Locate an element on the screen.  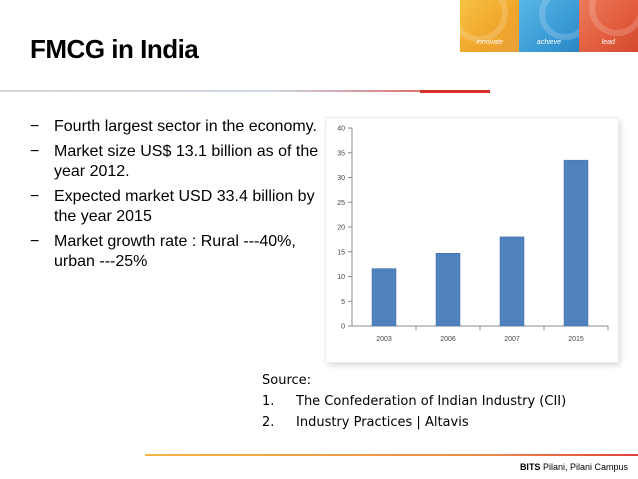
source-number: 2. is located at coordinates (268, 422).